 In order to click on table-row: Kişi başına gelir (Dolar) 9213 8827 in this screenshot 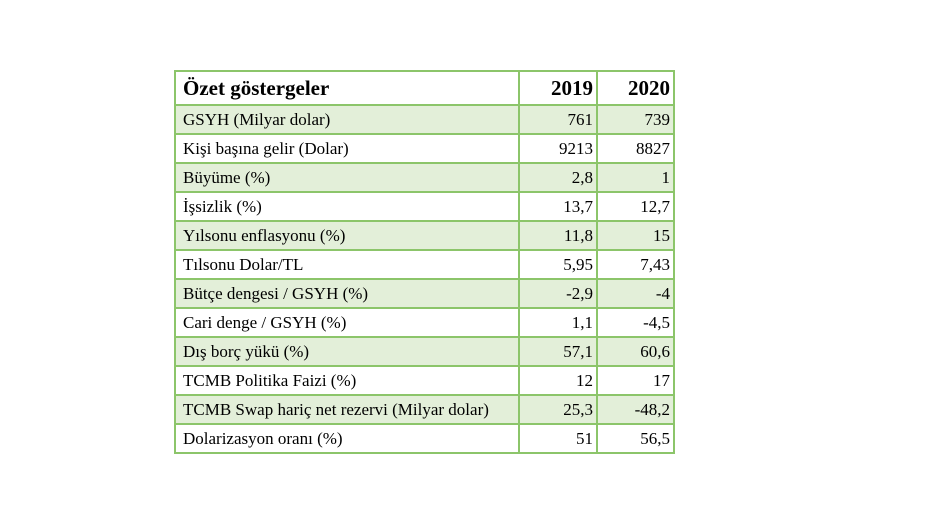, I will do `click(424, 148)`.